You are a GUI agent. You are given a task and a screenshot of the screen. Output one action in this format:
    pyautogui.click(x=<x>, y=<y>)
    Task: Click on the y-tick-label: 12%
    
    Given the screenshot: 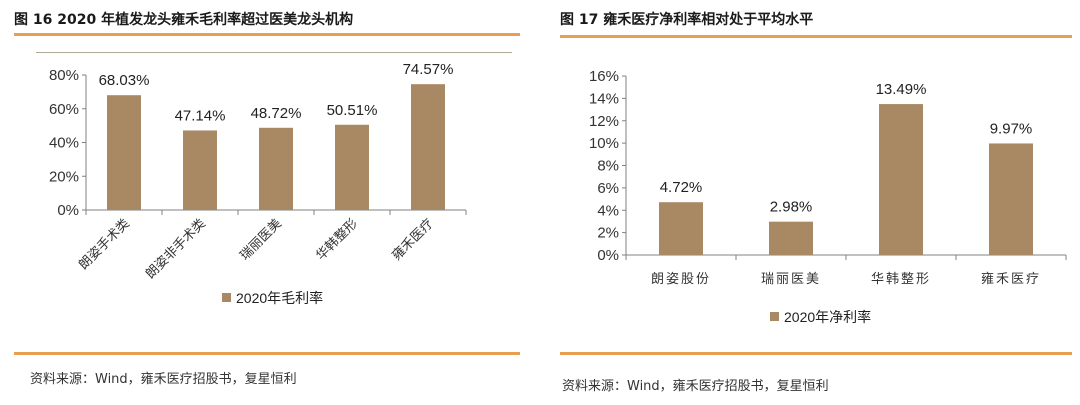 What is the action you would take?
    pyautogui.click(x=604, y=121)
    